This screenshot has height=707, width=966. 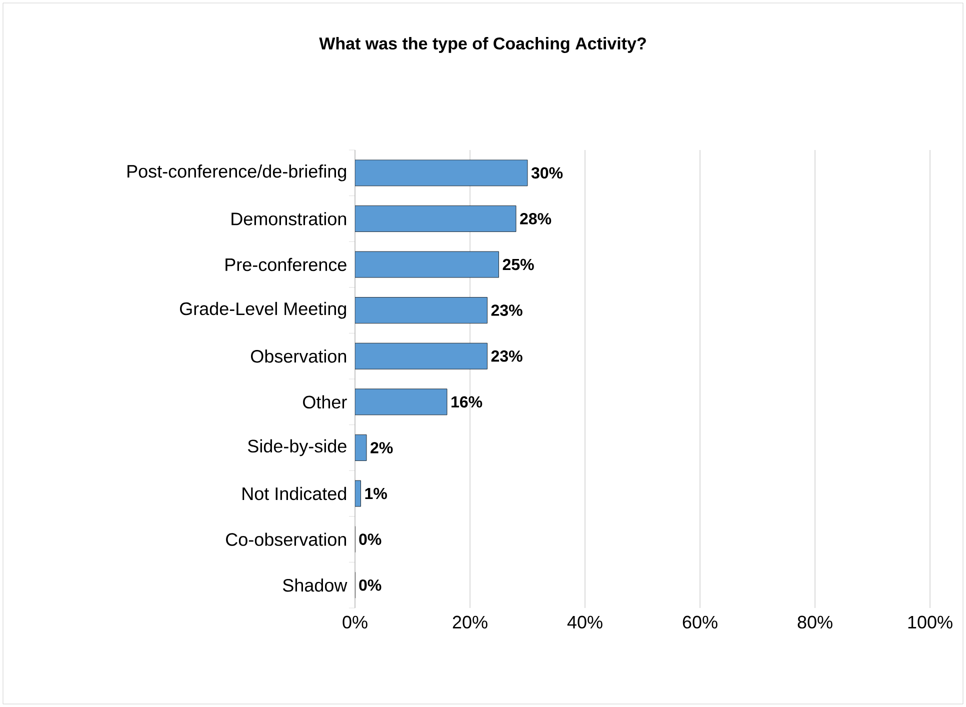 What do you see at coordinates (547, 173) in the screenshot?
I see `data-label: 30%` at bounding box center [547, 173].